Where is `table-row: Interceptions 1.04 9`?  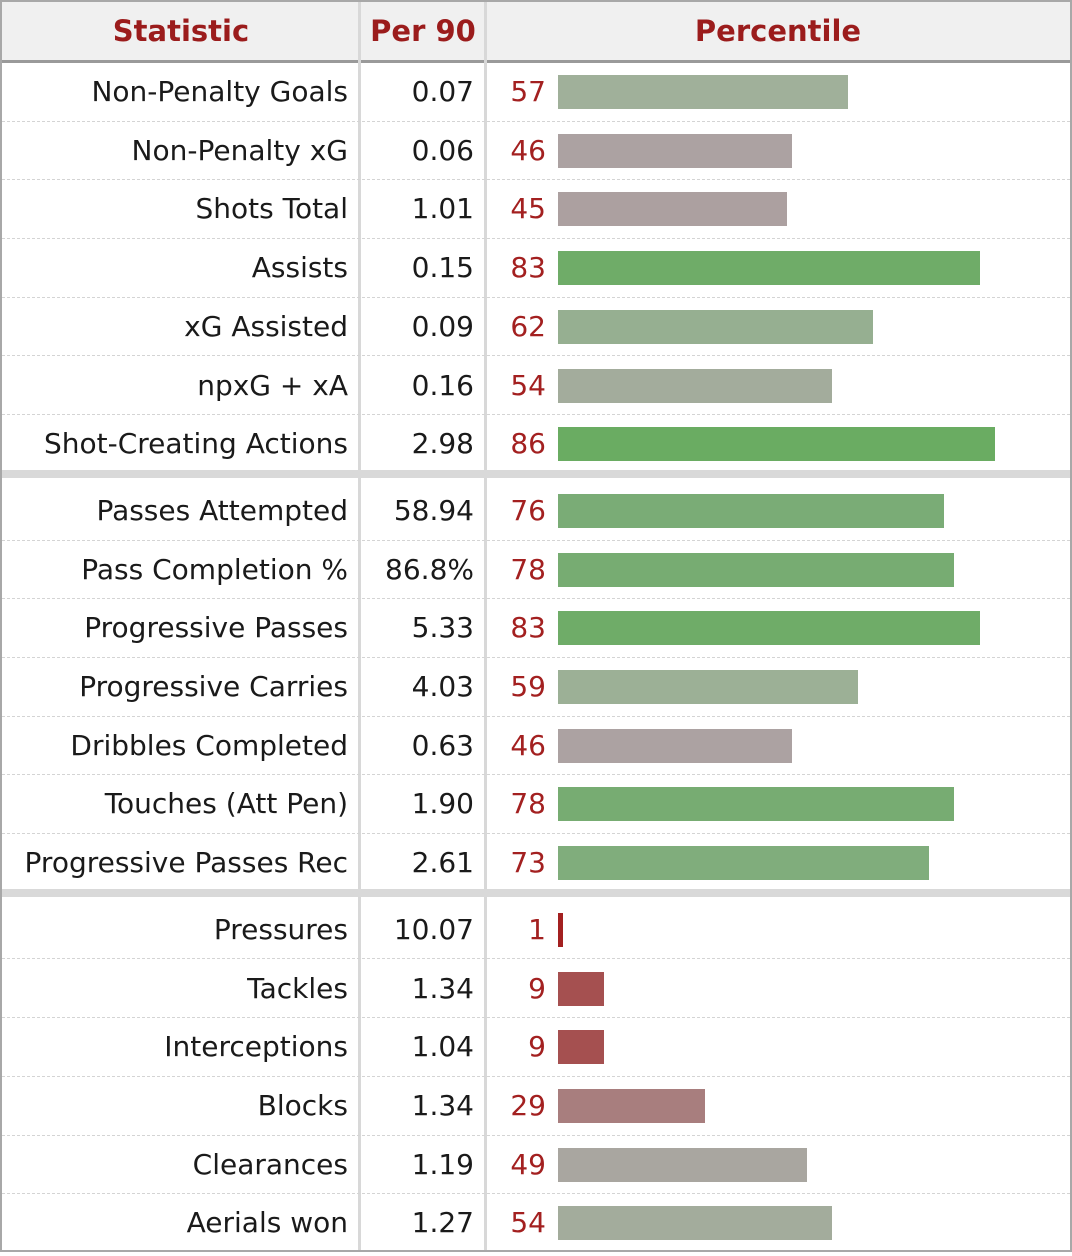 table-row: Interceptions 1.04 9 is located at coordinates (536, 1047).